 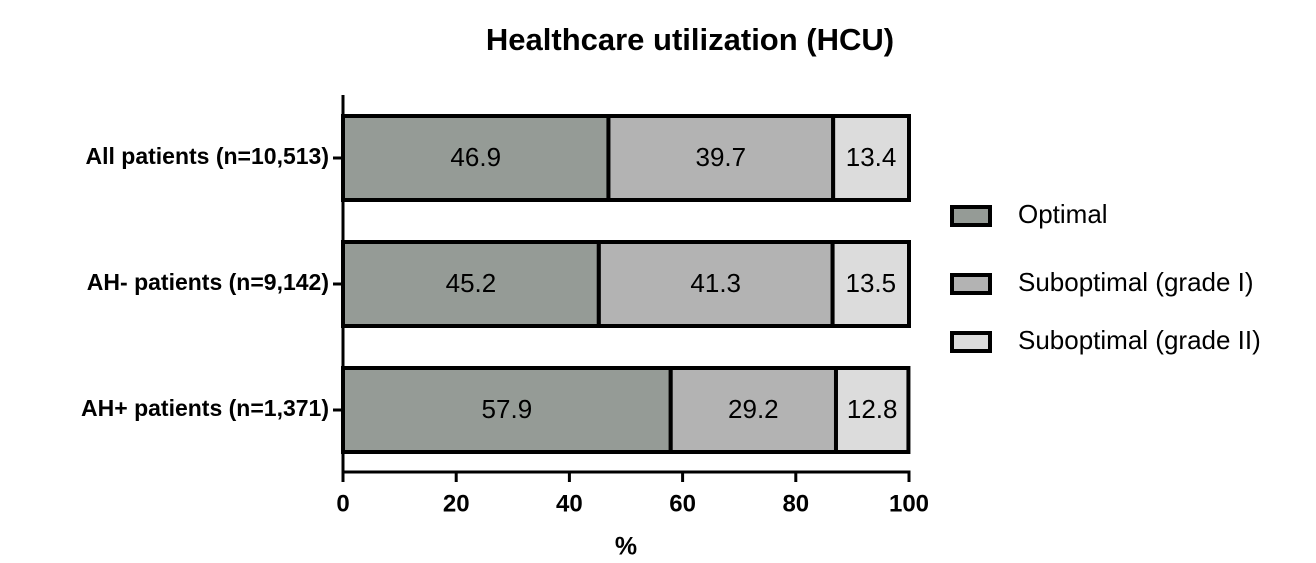 I want to click on data-label: 39.7, so click(x=721, y=157).